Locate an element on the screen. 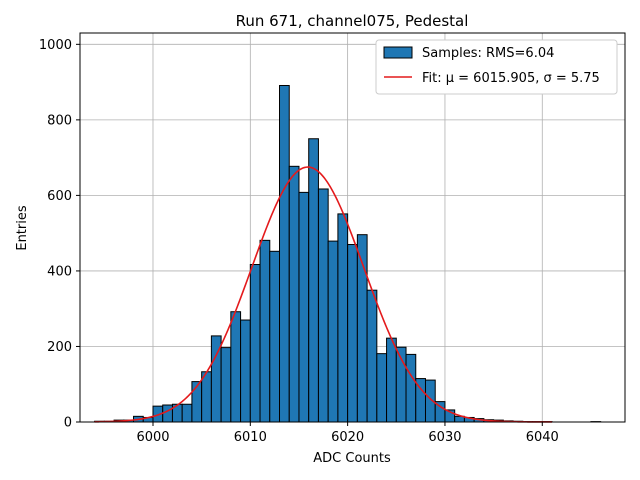 This screenshot has height=480, width=640. y-axis-ticks: 0 200 400 600 800 1000 is located at coordinates (59, 234).